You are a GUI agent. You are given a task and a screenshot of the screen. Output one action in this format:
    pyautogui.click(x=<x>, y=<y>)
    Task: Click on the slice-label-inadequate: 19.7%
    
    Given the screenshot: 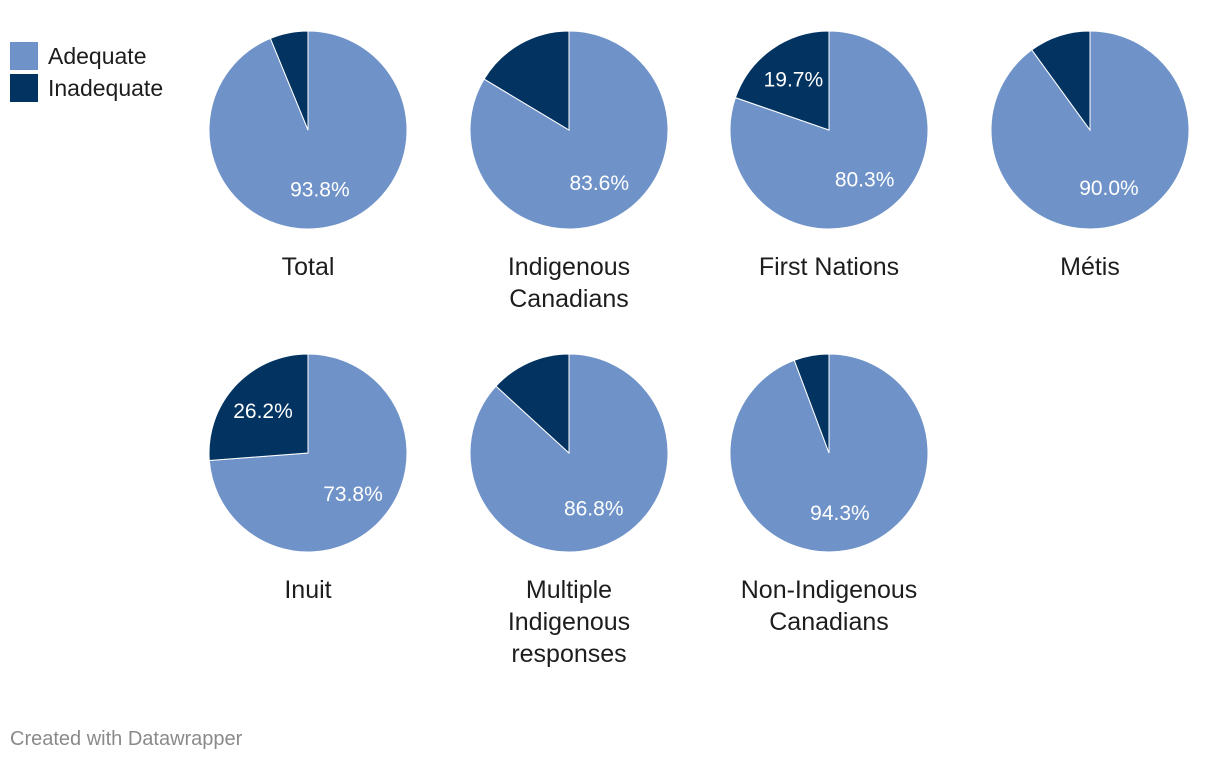 What is the action you would take?
    pyautogui.click(x=794, y=80)
    